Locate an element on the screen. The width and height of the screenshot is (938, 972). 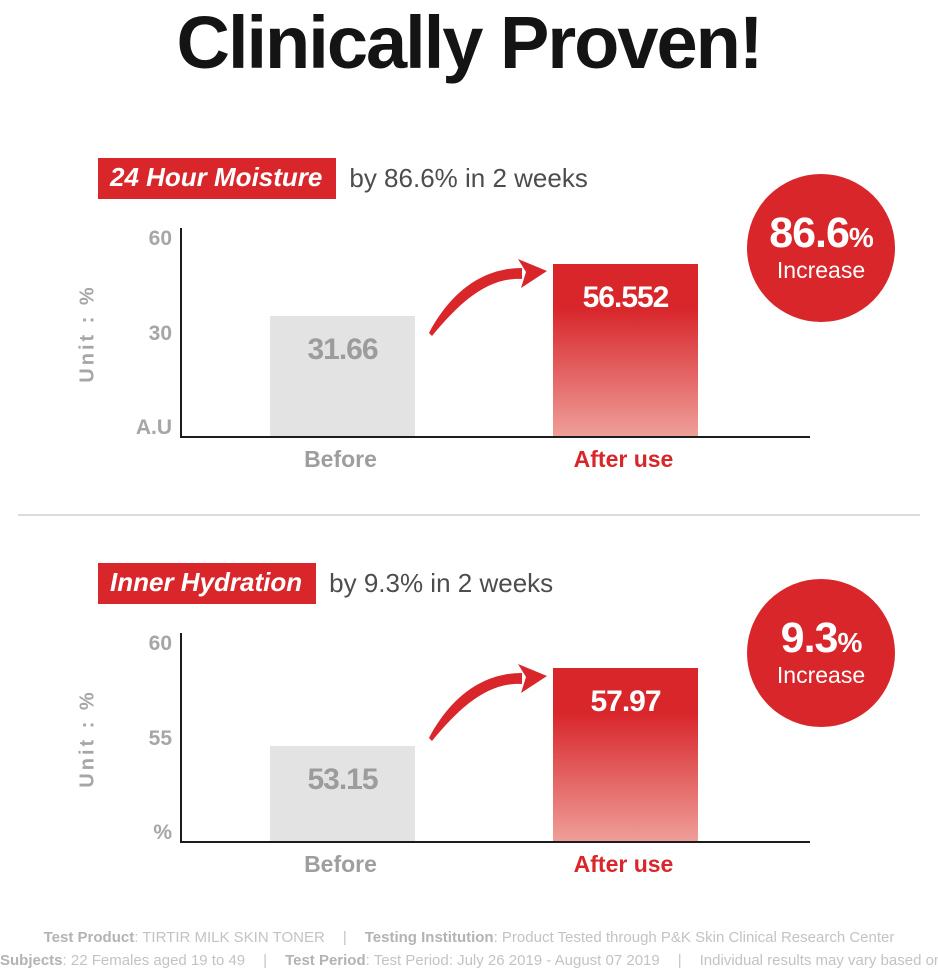
section-divider is located at coordinates (469, 515).